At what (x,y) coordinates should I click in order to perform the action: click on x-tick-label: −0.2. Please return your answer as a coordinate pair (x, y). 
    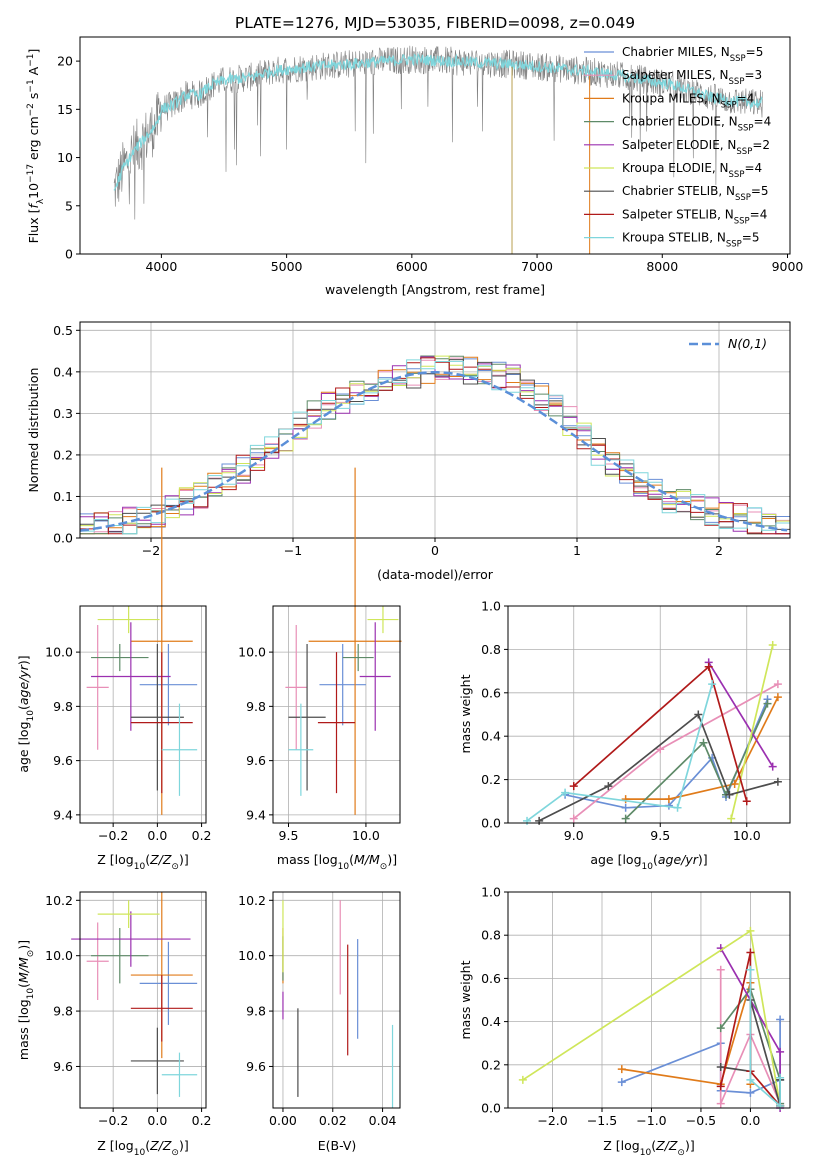
    Looking at the image, I should click on (113, 835).